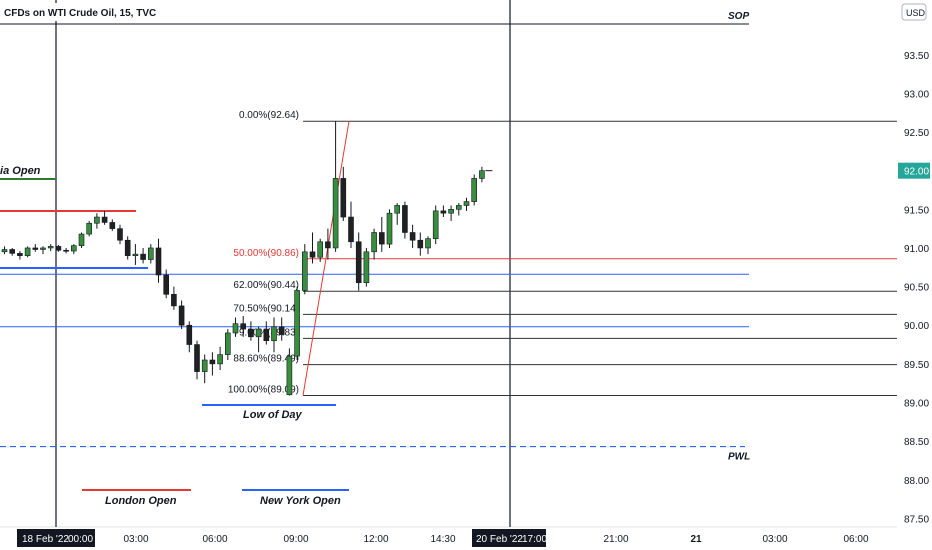  Describe the element at coordinates (266, 359) in the screenshot. I see `fib-level-label: 88.60%(89.49)` at that location.